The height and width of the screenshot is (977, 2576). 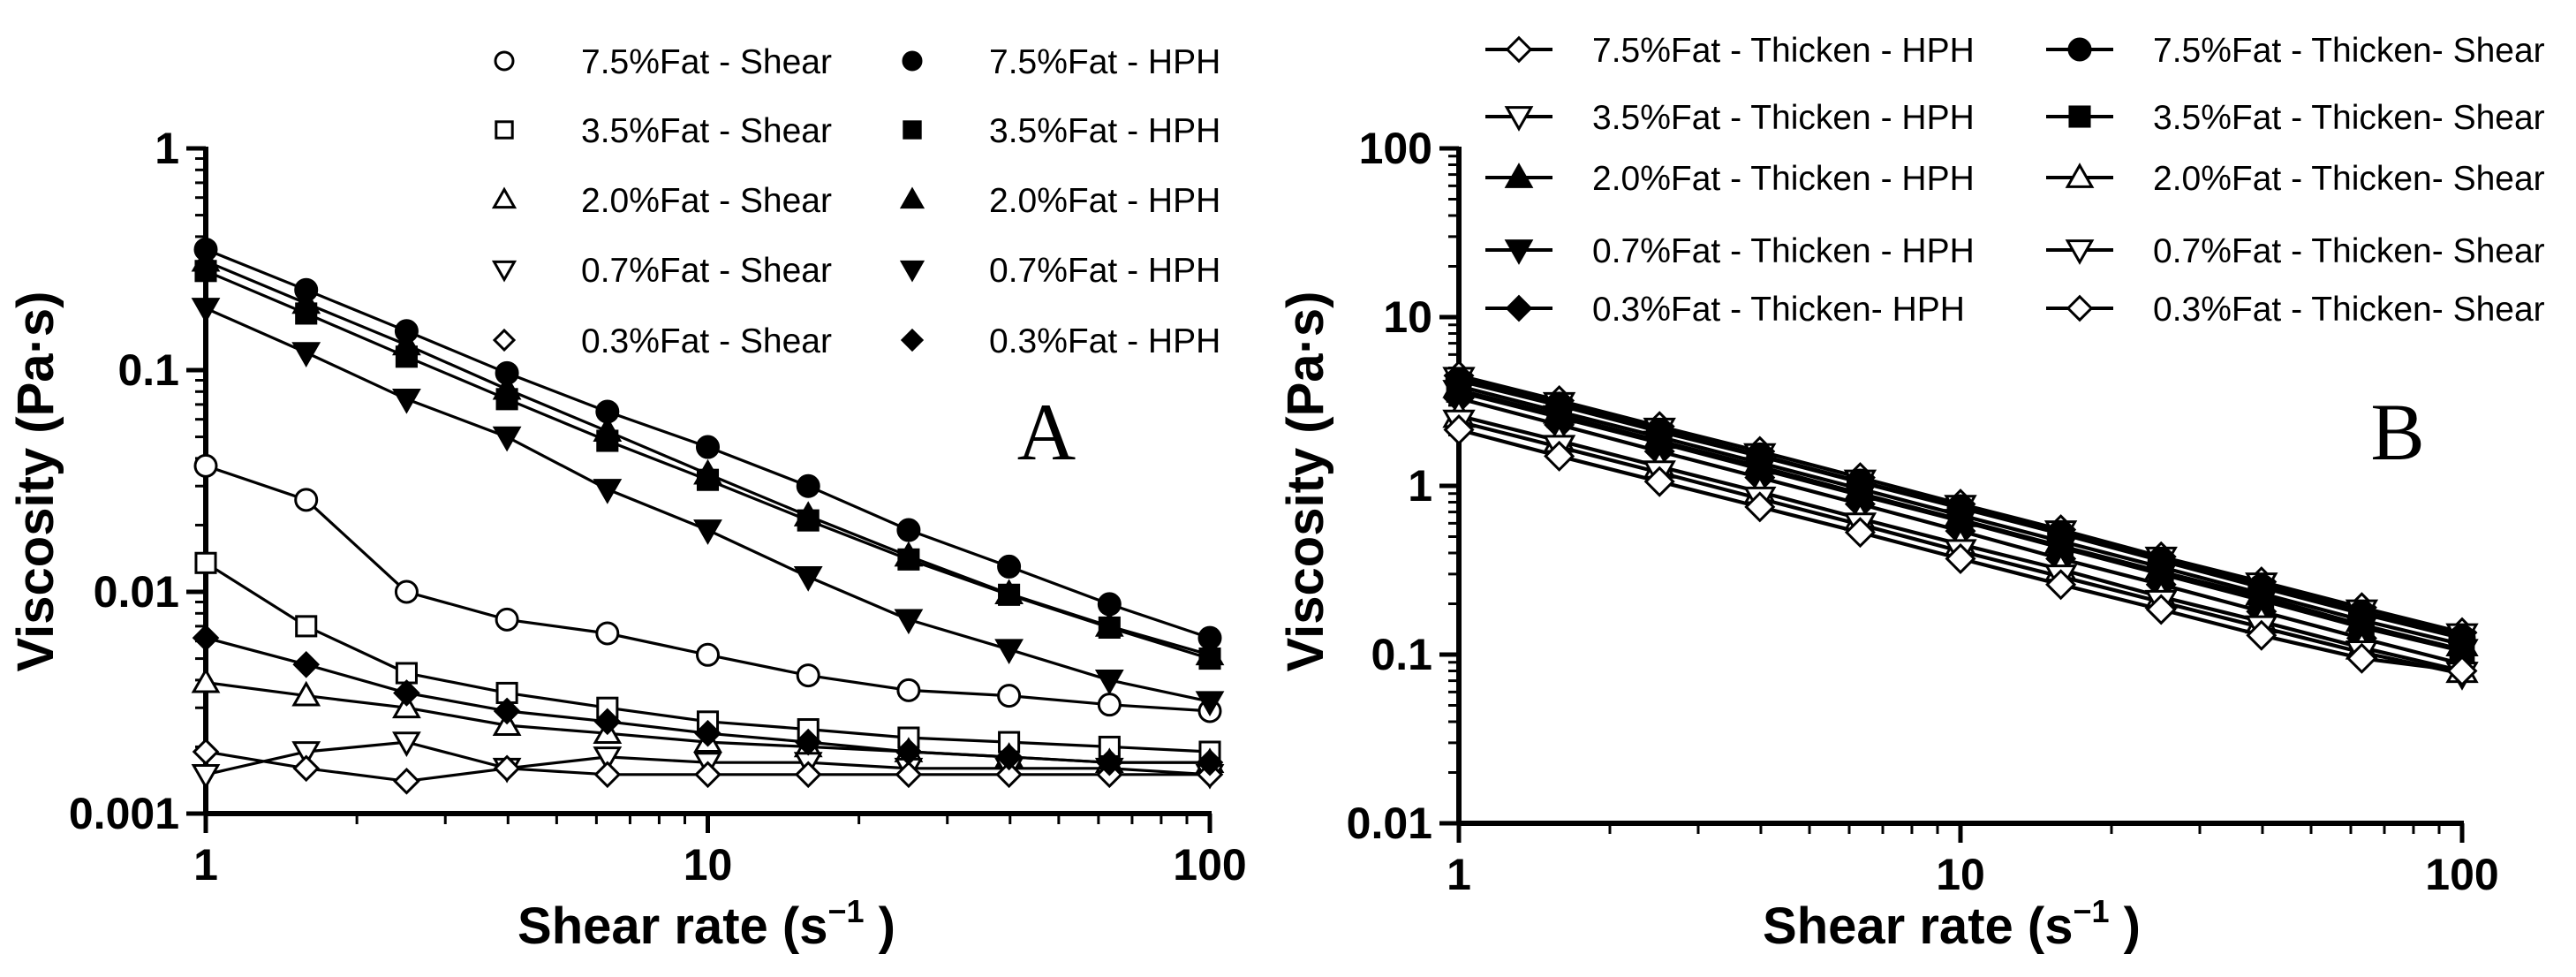 What do you see at coordinates (2397, 432) in the screenshot?
I see `panel-letter: B` at bounding box center [2397, 432].